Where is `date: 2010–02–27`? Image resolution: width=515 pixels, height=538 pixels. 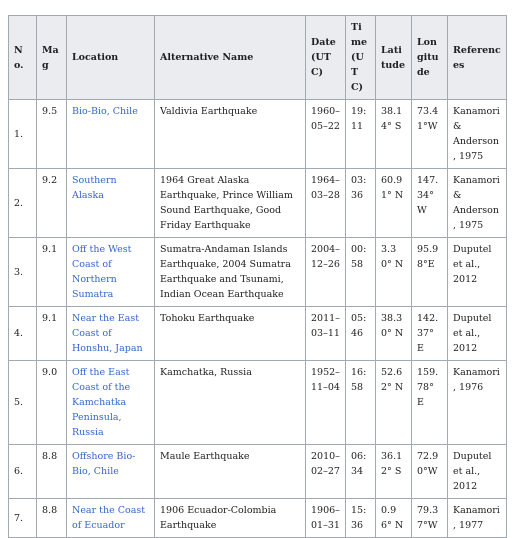 date: 2010–02–27 is located at coordinates (325, 471).